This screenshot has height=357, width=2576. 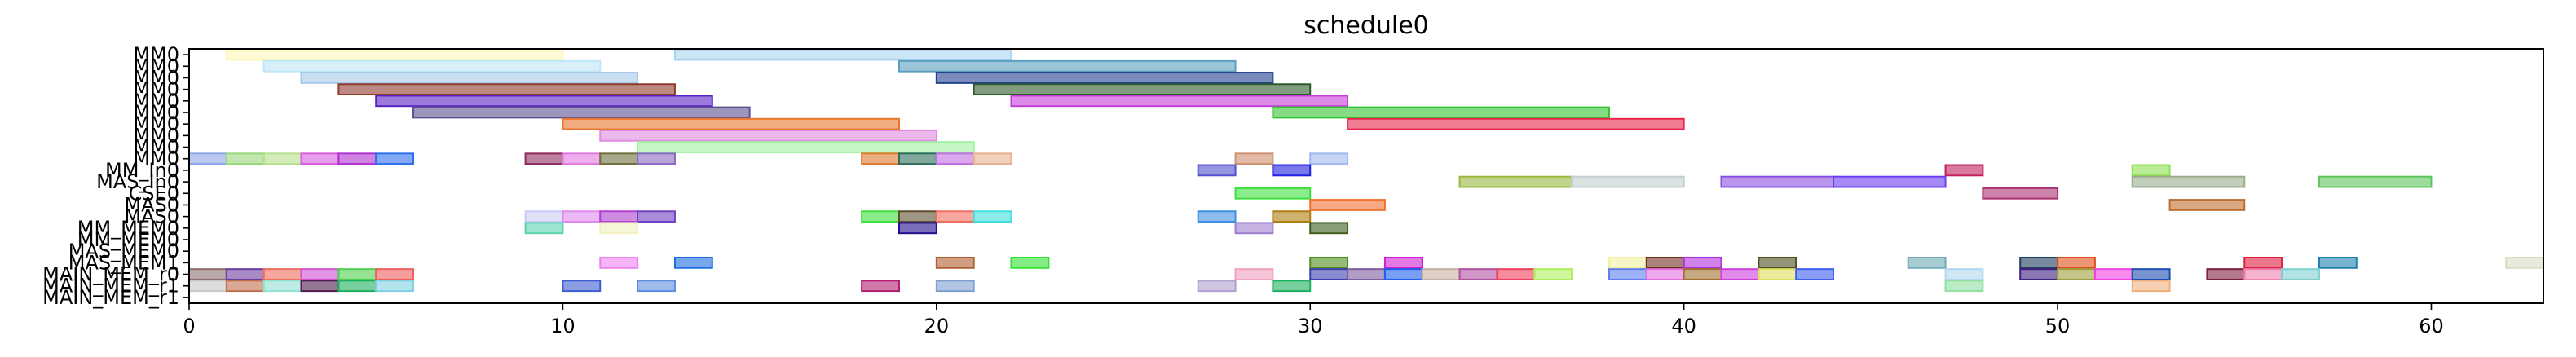 I want to click on y-tick-label: MAS_In0, so click(x=137, y=182).